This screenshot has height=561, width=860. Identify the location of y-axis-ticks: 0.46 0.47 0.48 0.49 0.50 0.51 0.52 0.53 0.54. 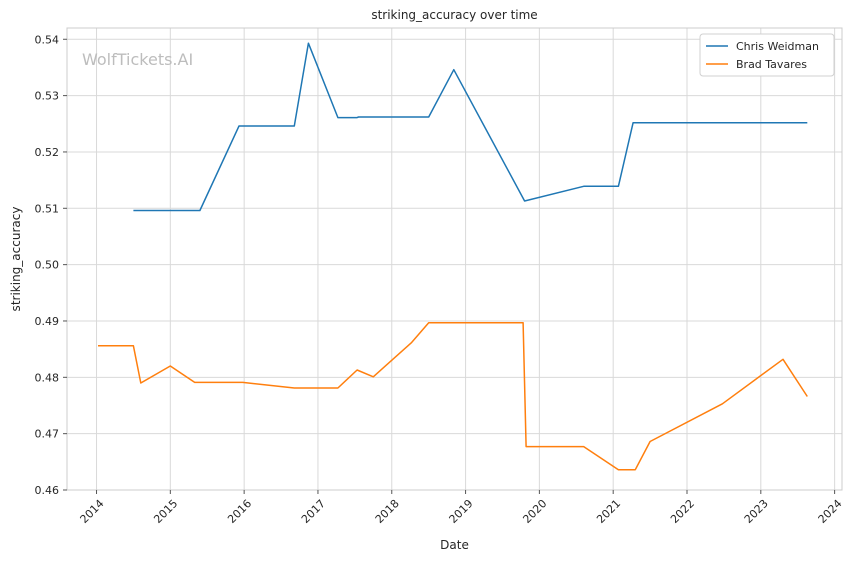
(51, 265).